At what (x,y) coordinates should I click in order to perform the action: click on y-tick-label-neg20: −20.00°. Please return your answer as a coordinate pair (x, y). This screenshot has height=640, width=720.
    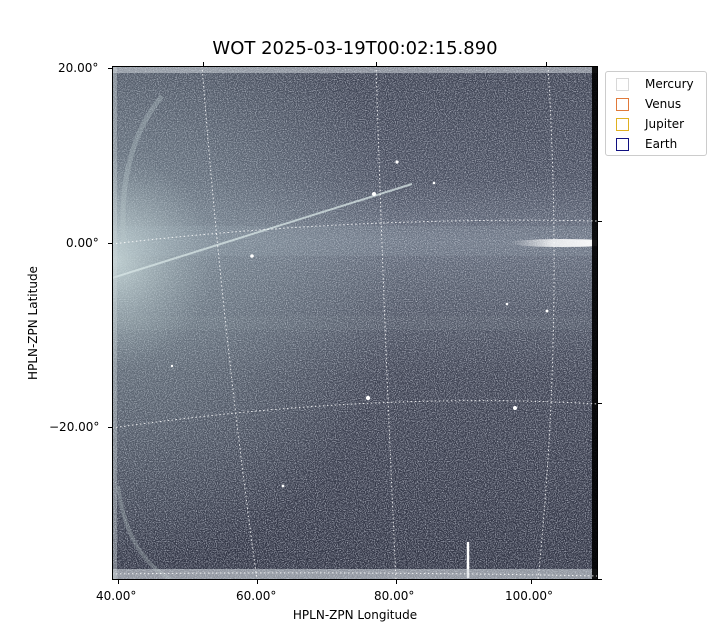
    Looking at the image, I should click on (74, 427).